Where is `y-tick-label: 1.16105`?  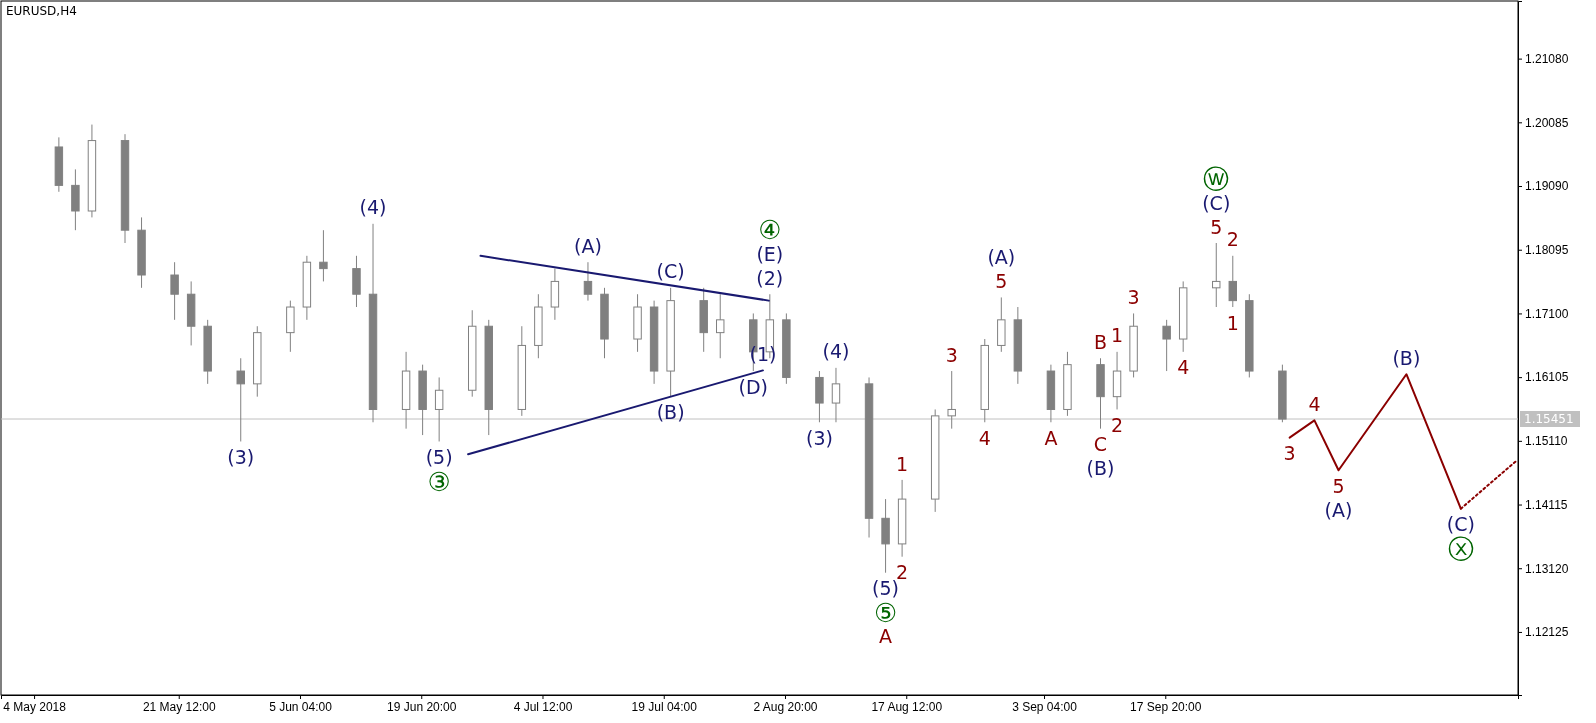
y-tick-label: 1.16105 is located at coordinates (1547, 377).